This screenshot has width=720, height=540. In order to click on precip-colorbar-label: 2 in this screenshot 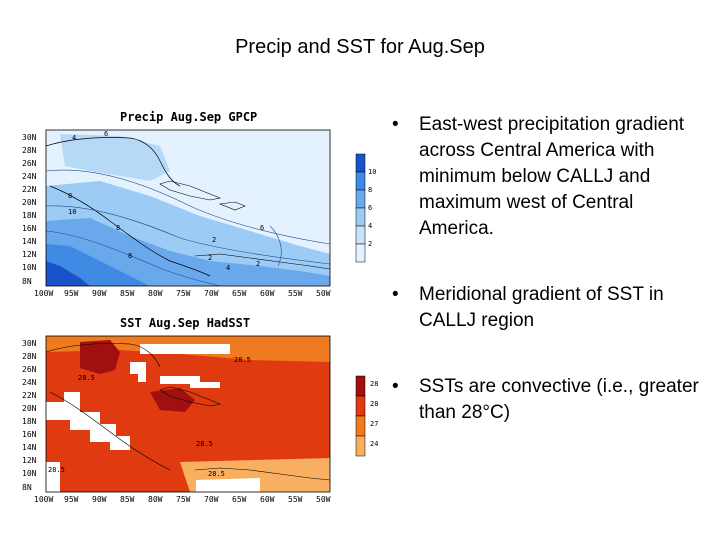, I will do `click(370, 244)`.